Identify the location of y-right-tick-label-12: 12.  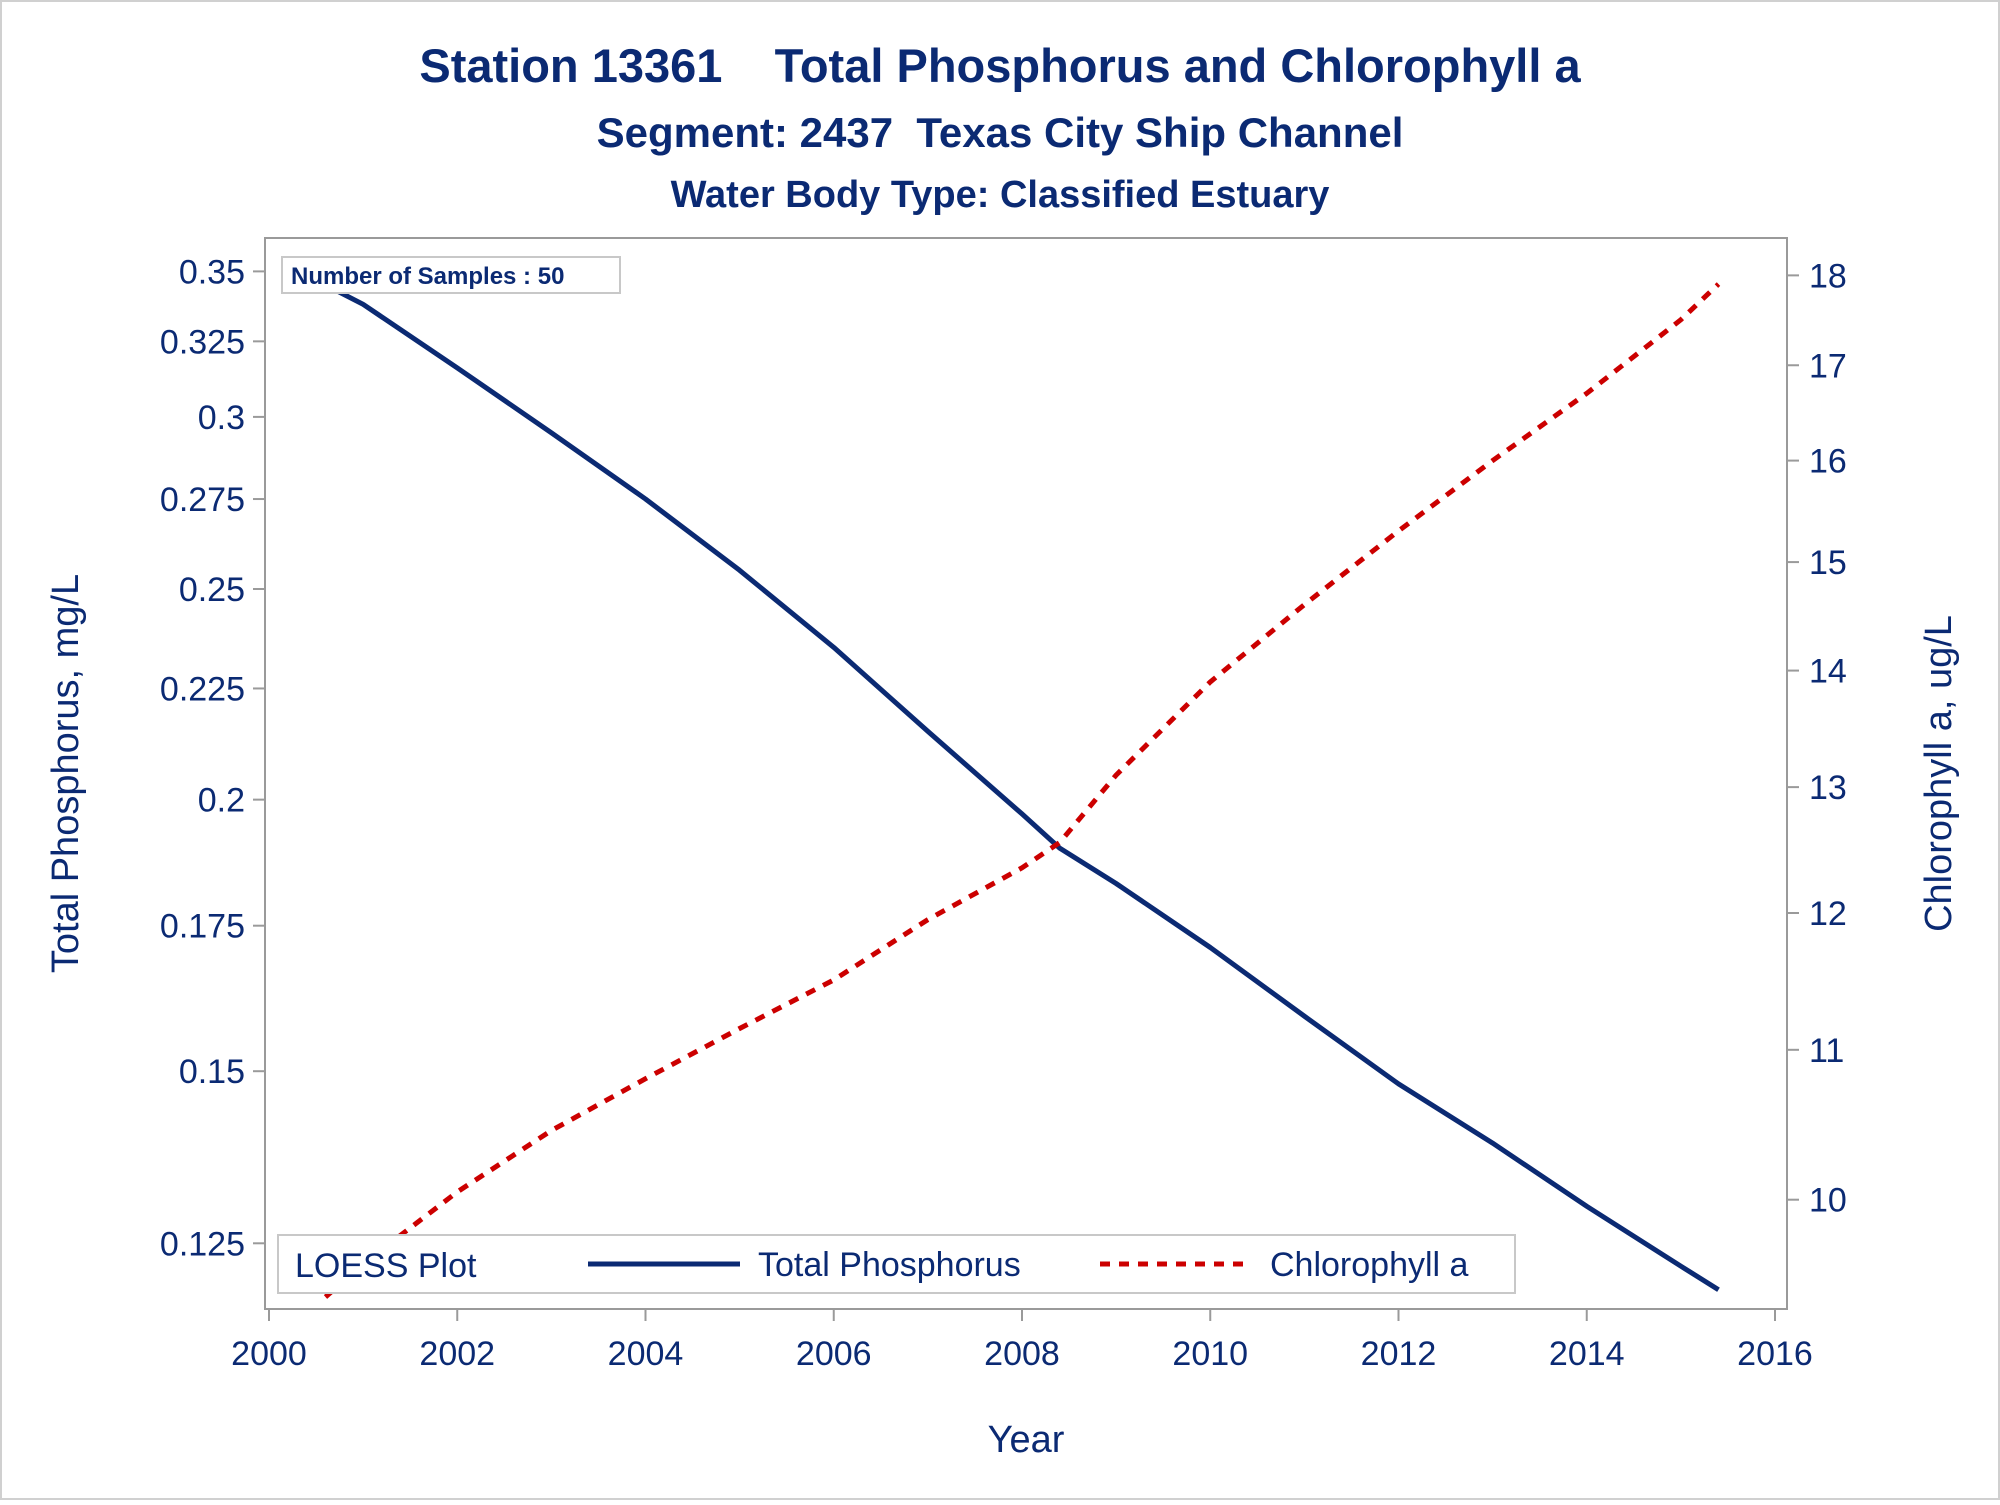
(1828, 914).